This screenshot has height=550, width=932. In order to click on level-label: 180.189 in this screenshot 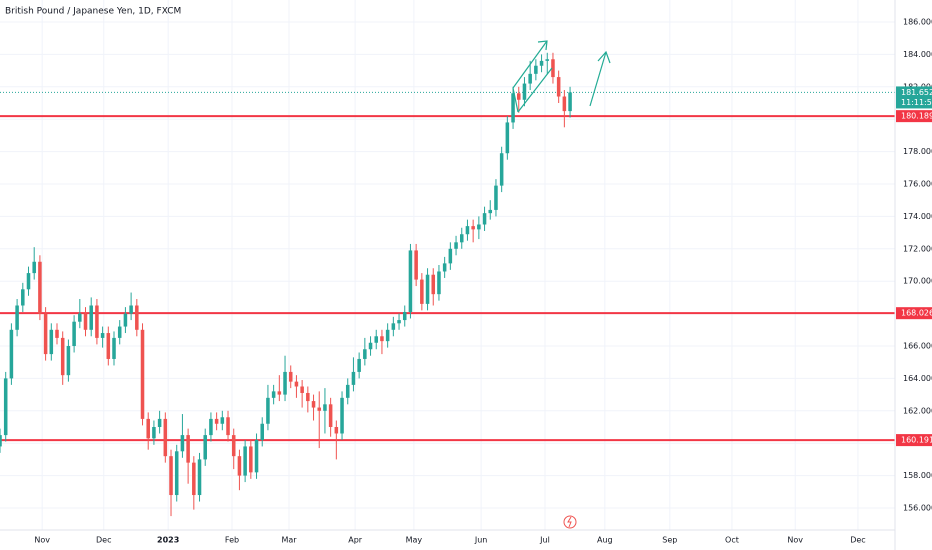, I will do `click(916, 116)`.